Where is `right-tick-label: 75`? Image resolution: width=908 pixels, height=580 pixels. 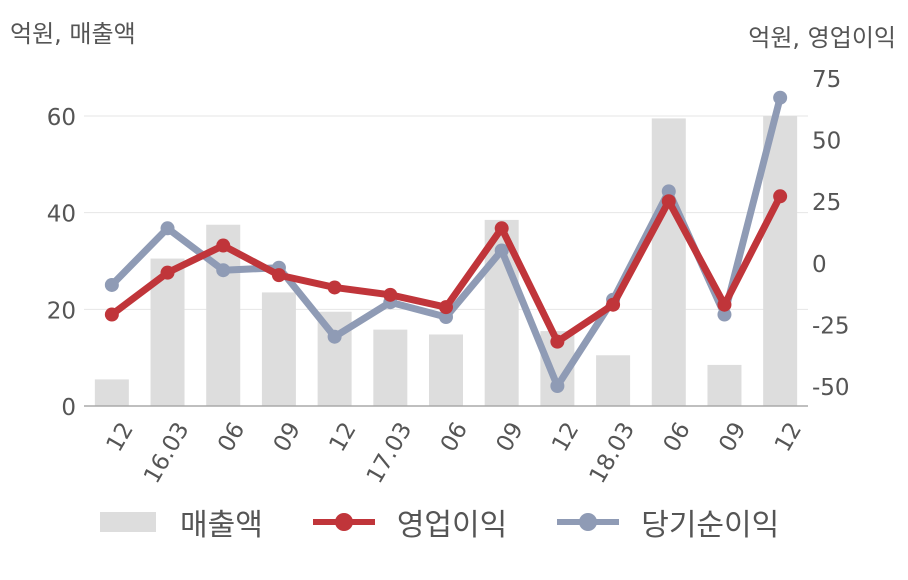
right-tick-label: 75 is located at coordinates (826, 80).